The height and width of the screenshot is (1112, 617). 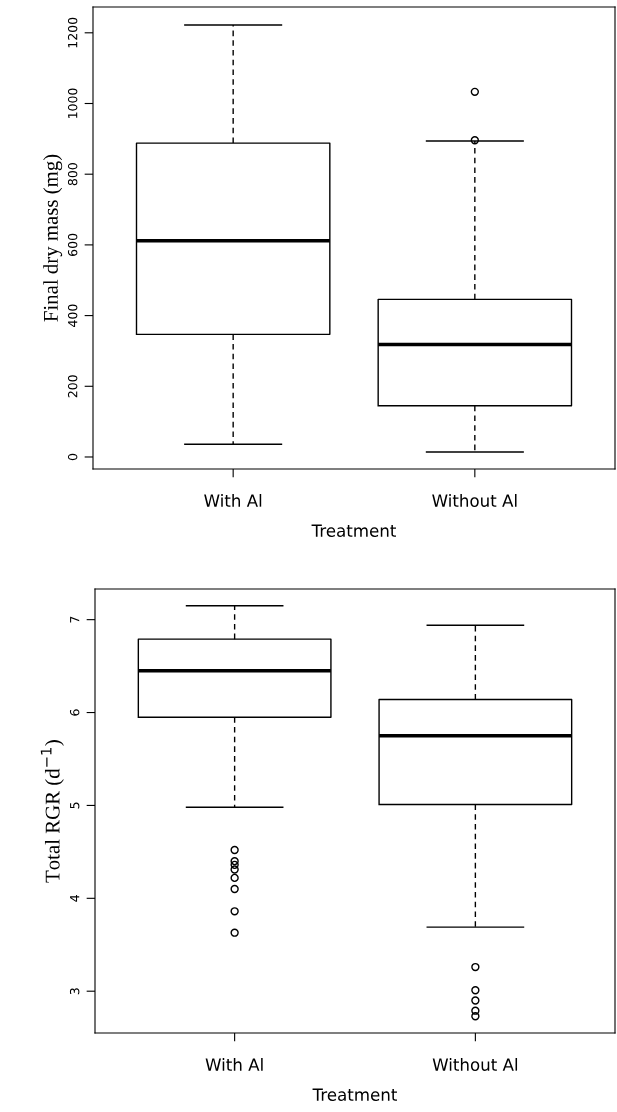 I want to click on y-tick-label: 400, so click(x=72, y=315).